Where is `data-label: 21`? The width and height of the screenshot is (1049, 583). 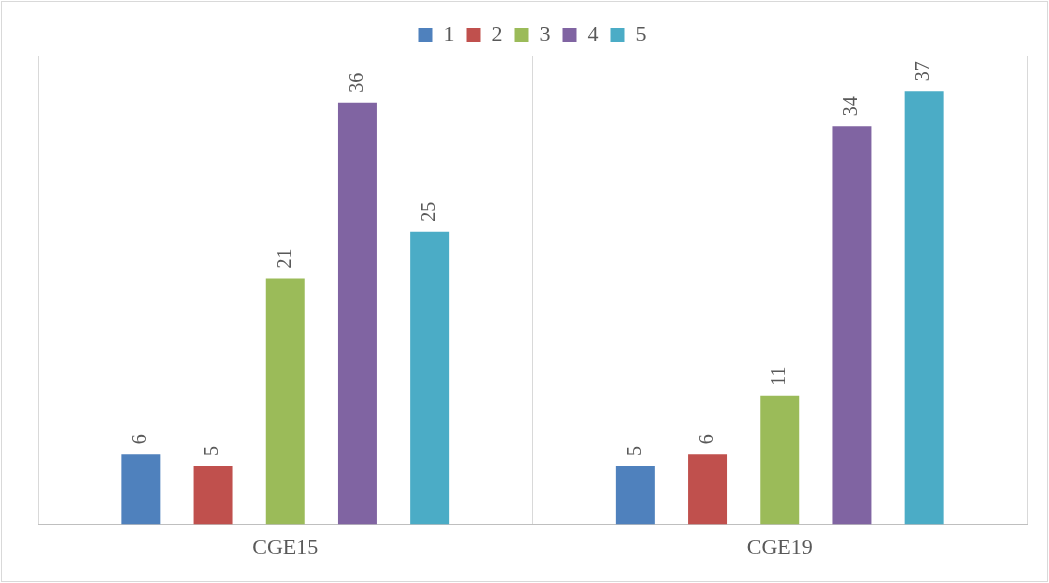 data-label: 21 is located at coordinates (283, 258).